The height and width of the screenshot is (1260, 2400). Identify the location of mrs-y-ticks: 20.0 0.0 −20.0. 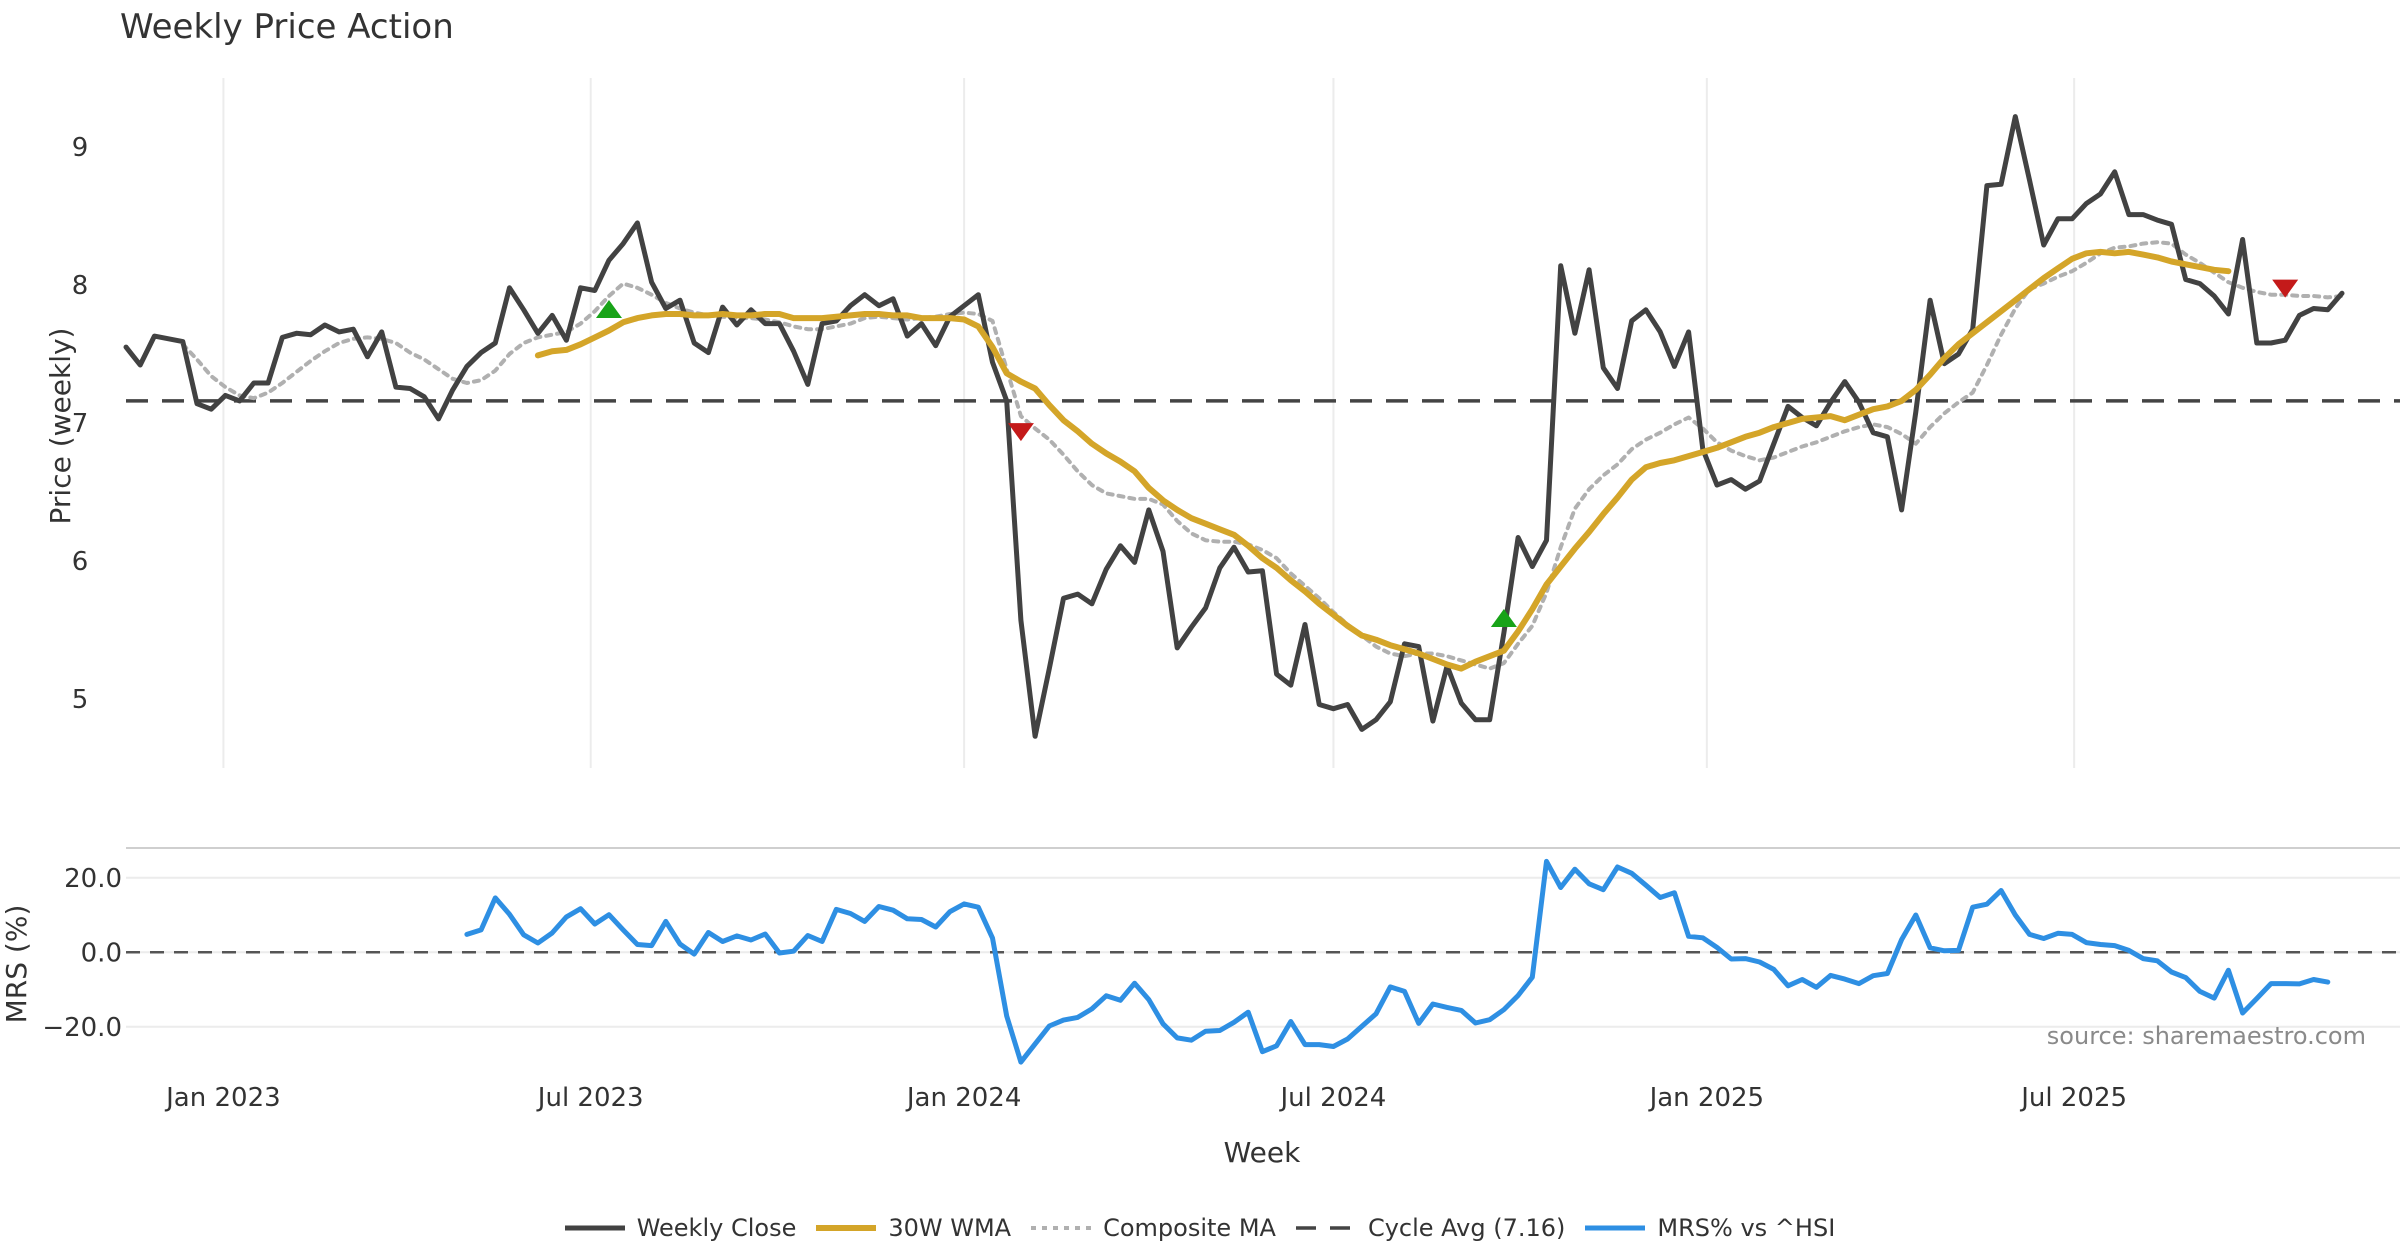
(82, 953).